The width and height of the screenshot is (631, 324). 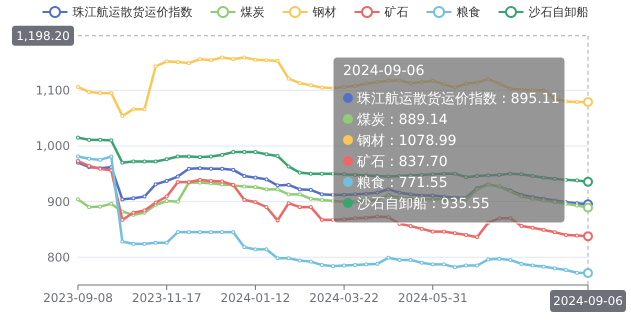 What do you see at coordinates (132, 12) in the screenshot?
I see `legend-label: 珠江航运散货运价指数` at bounding box center [132, 12].